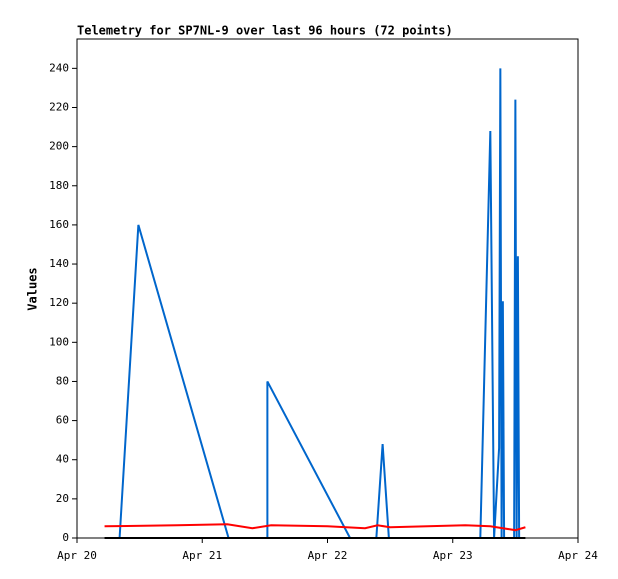 Image resolution: width=618 pixels, height=579 pixels. What do you see at coordinates (59, 185) in the screenshot?
I see `y-tick-label: 180` at bounding box center [59, 185].